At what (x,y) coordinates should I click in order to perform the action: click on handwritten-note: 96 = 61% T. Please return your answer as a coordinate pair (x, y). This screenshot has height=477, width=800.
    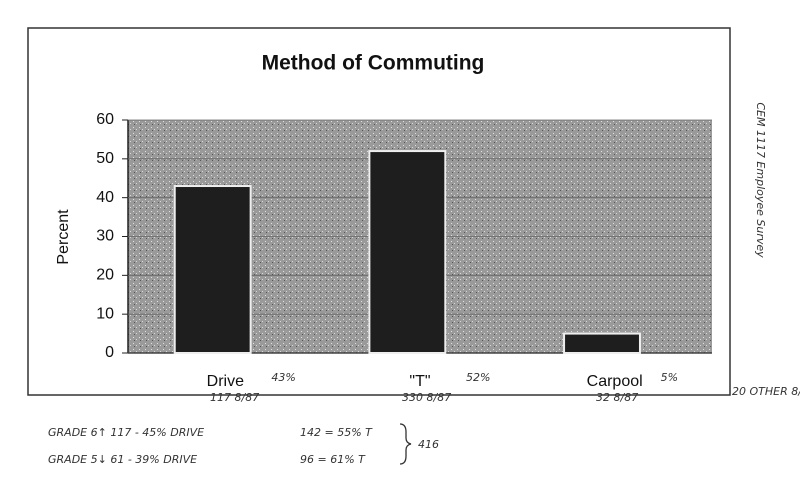
    Looking at the image, I should click on (333, 459).